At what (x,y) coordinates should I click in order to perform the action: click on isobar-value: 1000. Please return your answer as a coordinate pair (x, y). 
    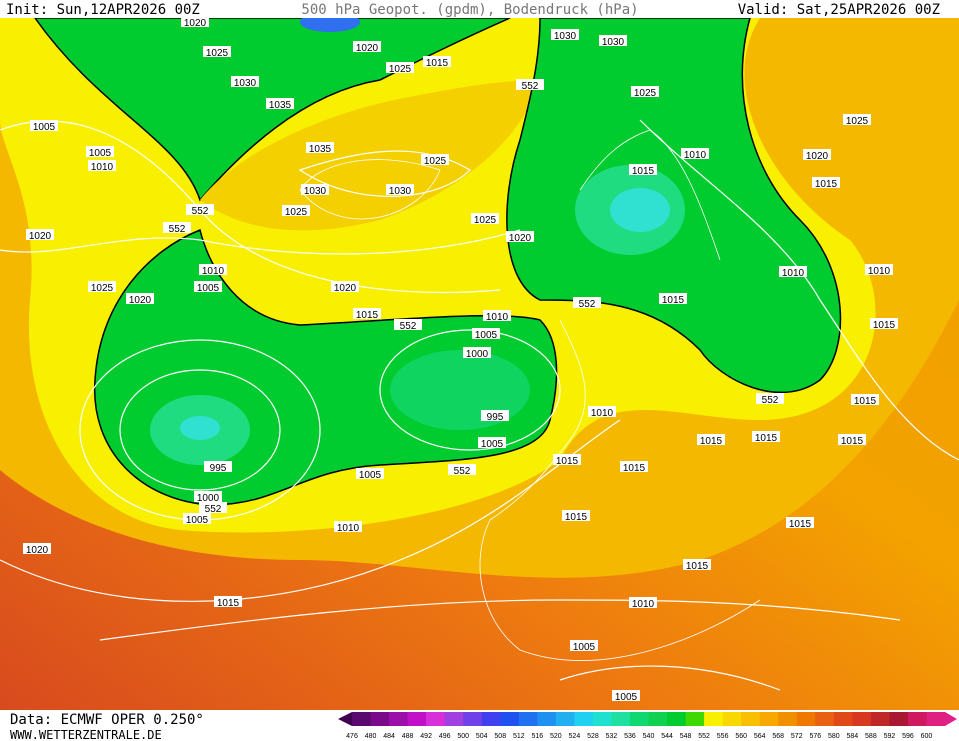
    Looking at the image, I should click on (477, 354).